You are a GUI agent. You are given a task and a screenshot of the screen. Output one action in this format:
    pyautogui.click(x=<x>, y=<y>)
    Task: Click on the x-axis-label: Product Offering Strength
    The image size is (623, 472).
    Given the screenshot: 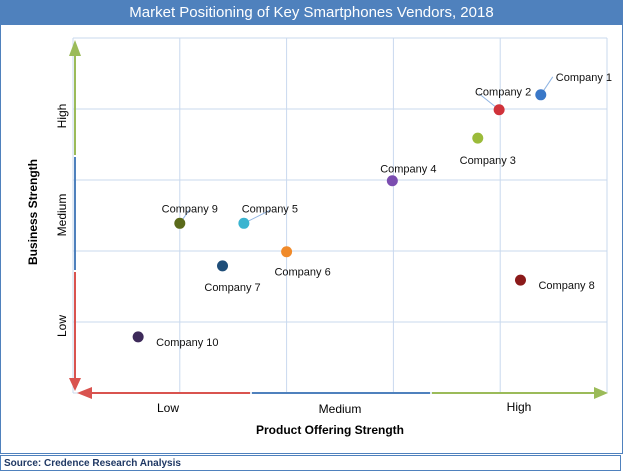 What is the action you would take?
    pyautogui.click(x=330, y=430)
    